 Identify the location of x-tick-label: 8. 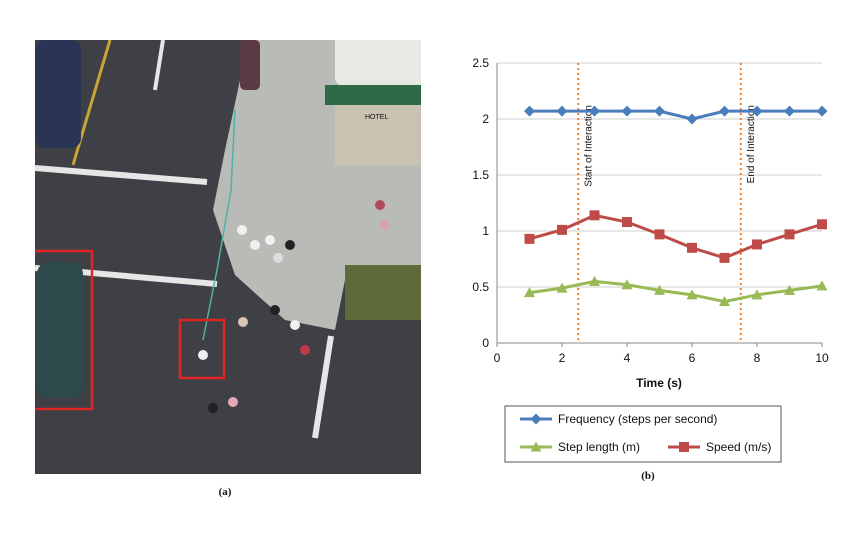
(757, 358).